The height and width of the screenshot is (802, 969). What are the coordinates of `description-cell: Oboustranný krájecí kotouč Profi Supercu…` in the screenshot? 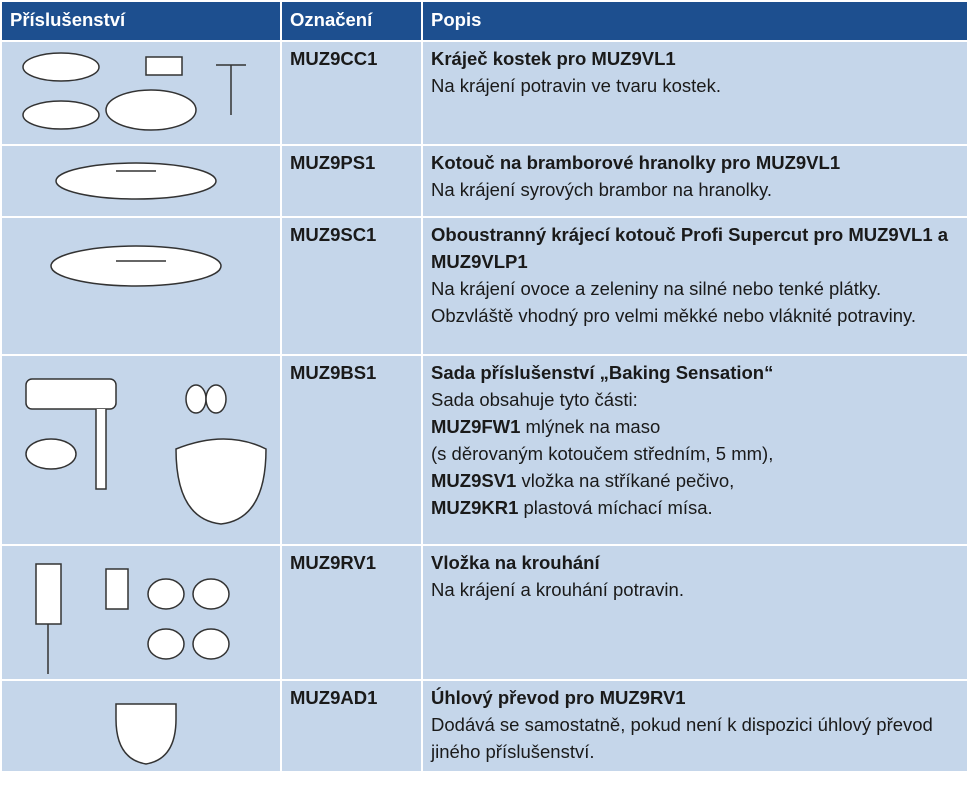 It's located at (695, 286).